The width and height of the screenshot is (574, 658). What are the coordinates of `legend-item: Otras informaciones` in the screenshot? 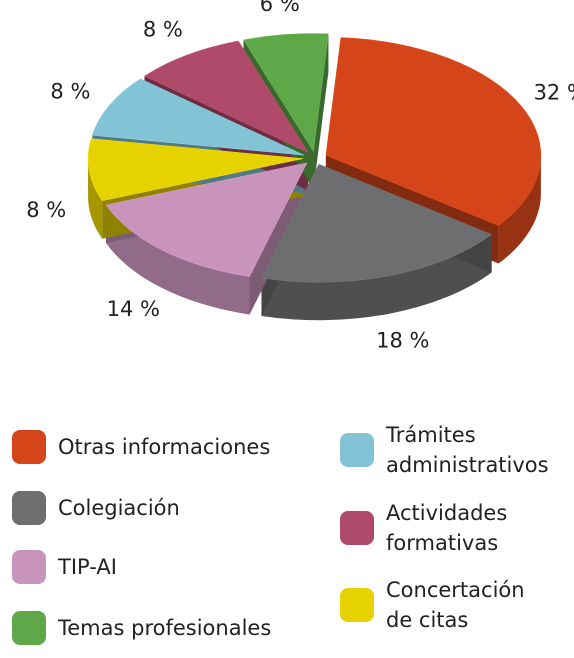 It's located at (155, 447).